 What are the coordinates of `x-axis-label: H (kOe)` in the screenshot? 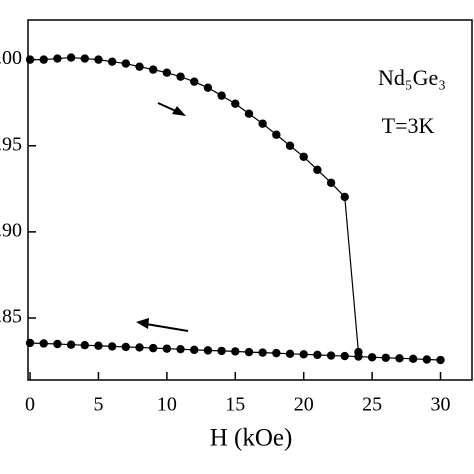 It's located at (251, 438).